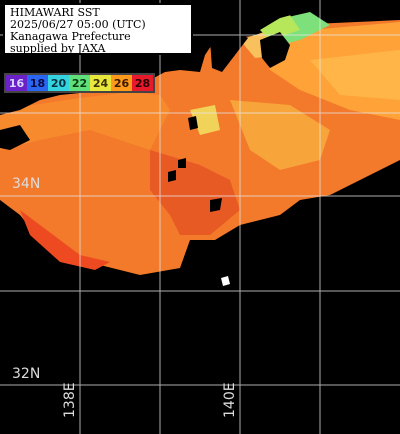 The width and height of the screenshot is (400, 434). What do you see at coordinates (70, 36) in the screenshot?
I see `title-line-3: Kanagawa Prefecture` at bounding box center [70, 36].